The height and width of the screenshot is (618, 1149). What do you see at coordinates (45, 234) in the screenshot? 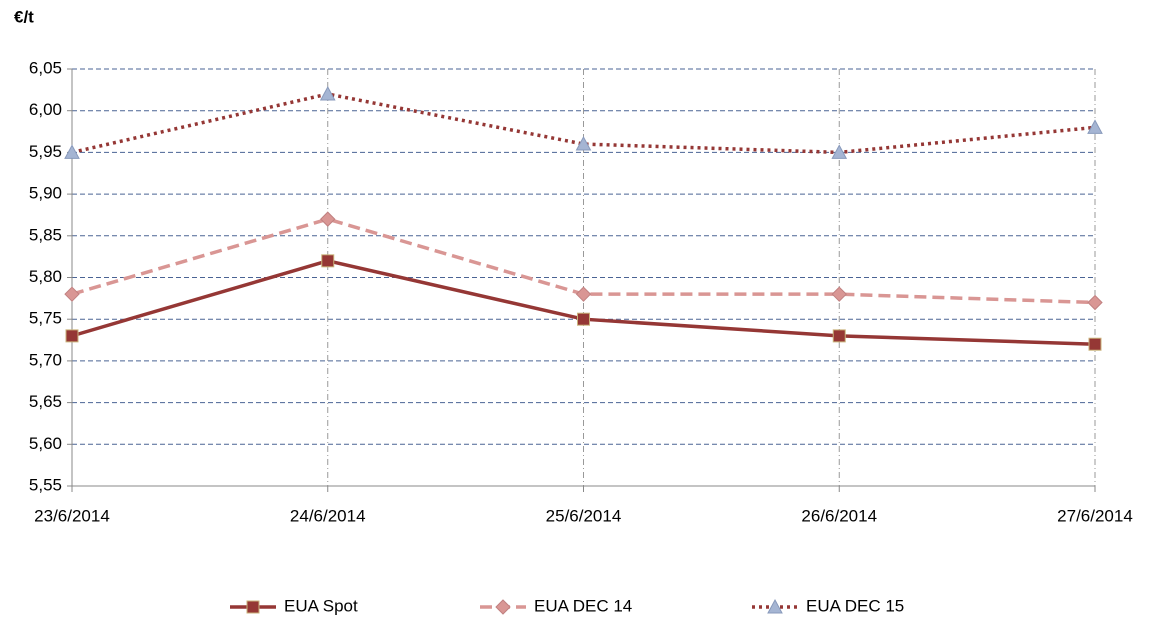
I see `y-tick-label: 5,85` at bounding box center [45, 234].